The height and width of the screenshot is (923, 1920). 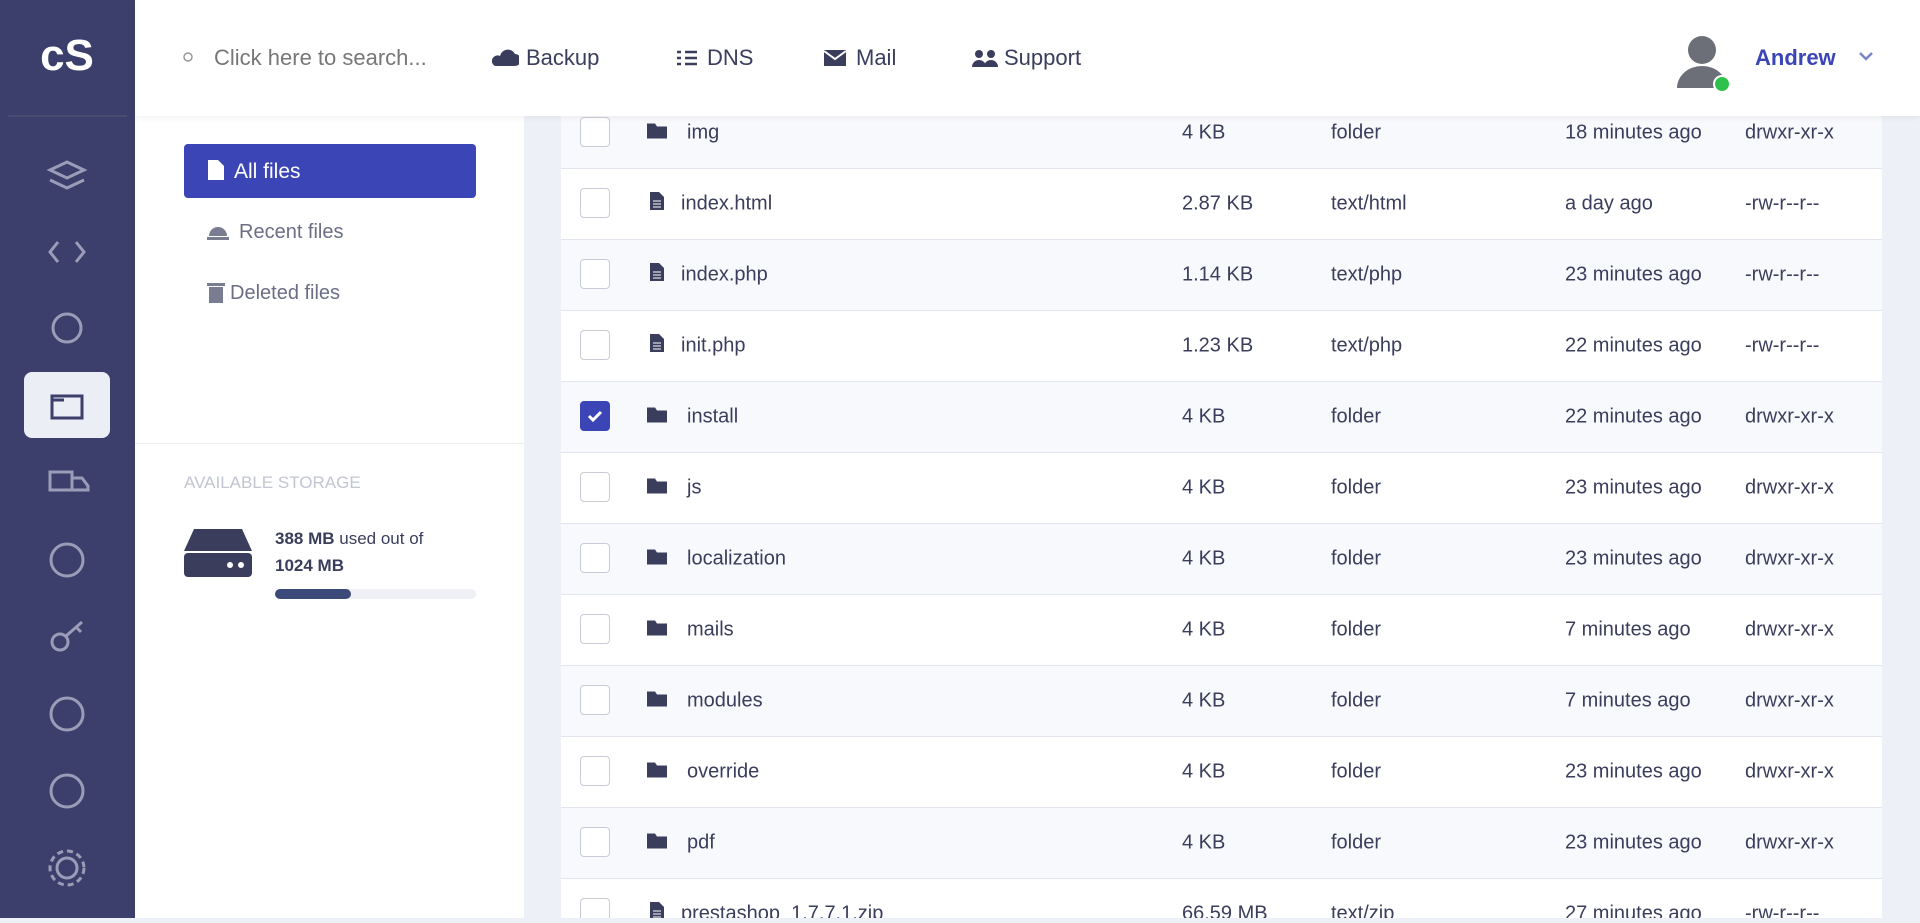 I want to click on nav-link: Support, so click(x=1043, y=57).